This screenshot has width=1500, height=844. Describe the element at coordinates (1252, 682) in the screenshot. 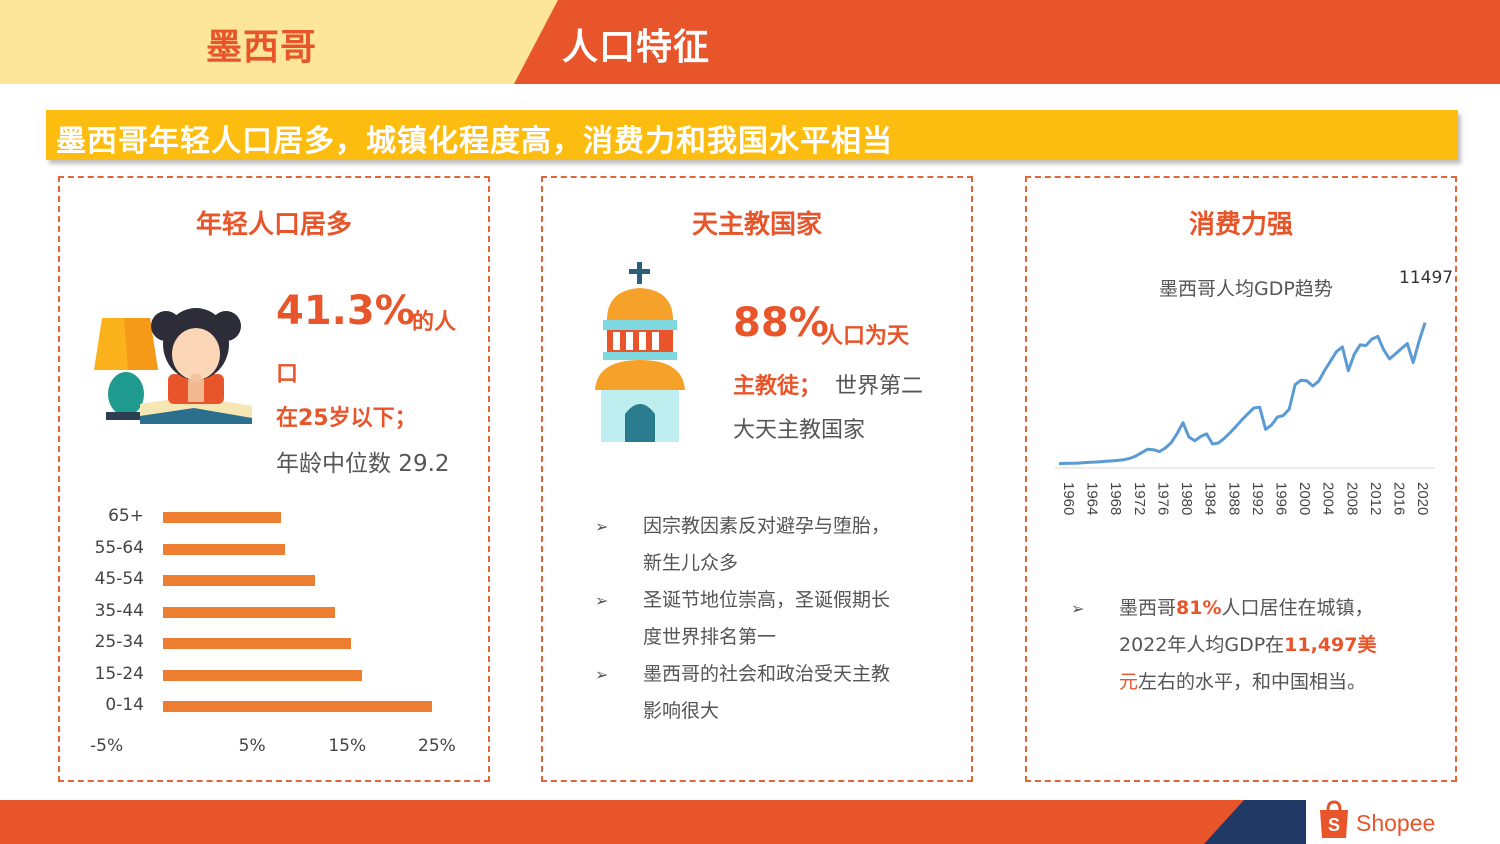

I see `bullet-text: 左右的水平，和中国相当。` at that location.